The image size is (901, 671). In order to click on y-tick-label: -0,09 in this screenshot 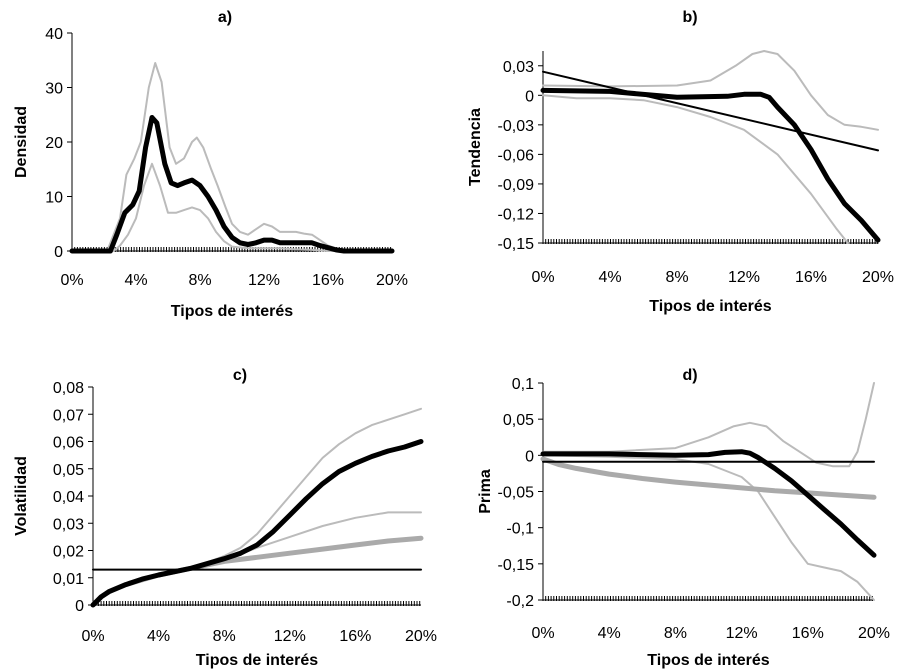, I will do `click(516, 185)`.